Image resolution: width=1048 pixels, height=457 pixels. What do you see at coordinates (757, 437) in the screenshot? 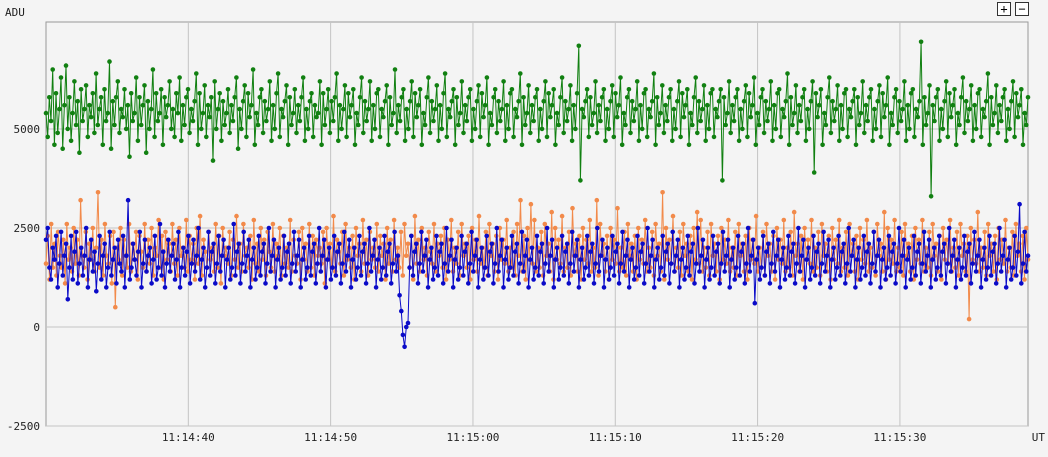
I see `x-tick-label-4: 11:15:20` at bounding box center [757, 437].